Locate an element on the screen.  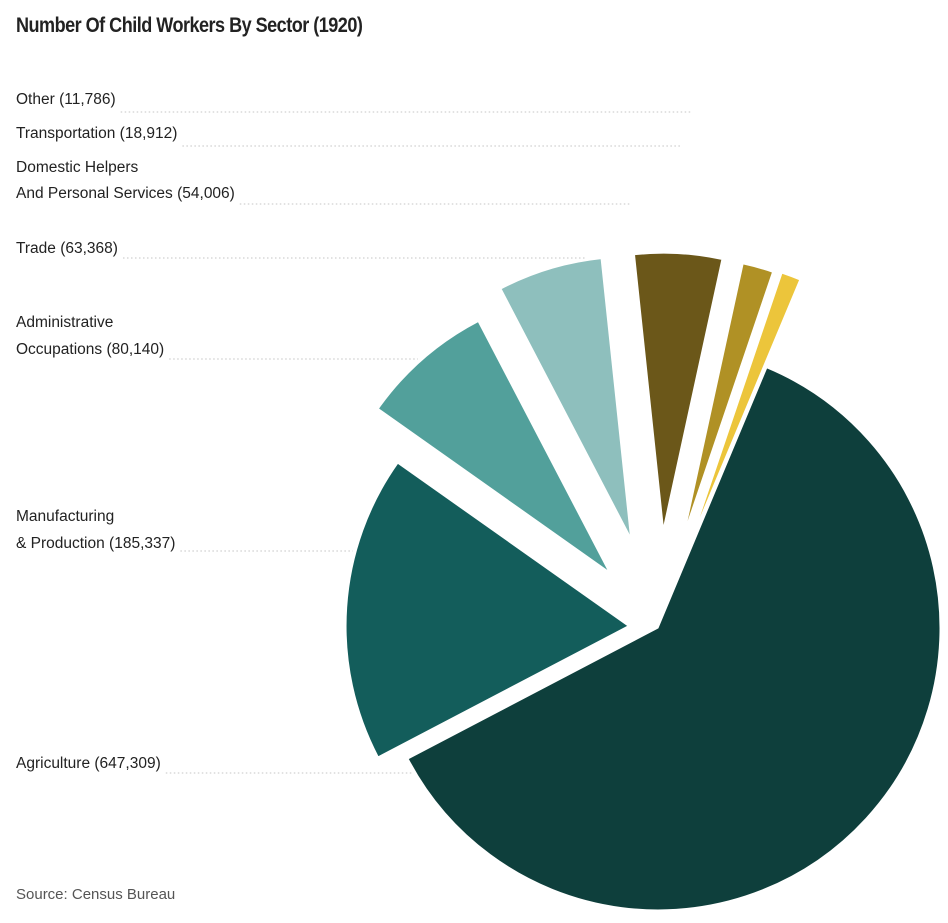
chart-title: Number Of Child Workers By Sector (1920) is located at coordinates (189, 25).